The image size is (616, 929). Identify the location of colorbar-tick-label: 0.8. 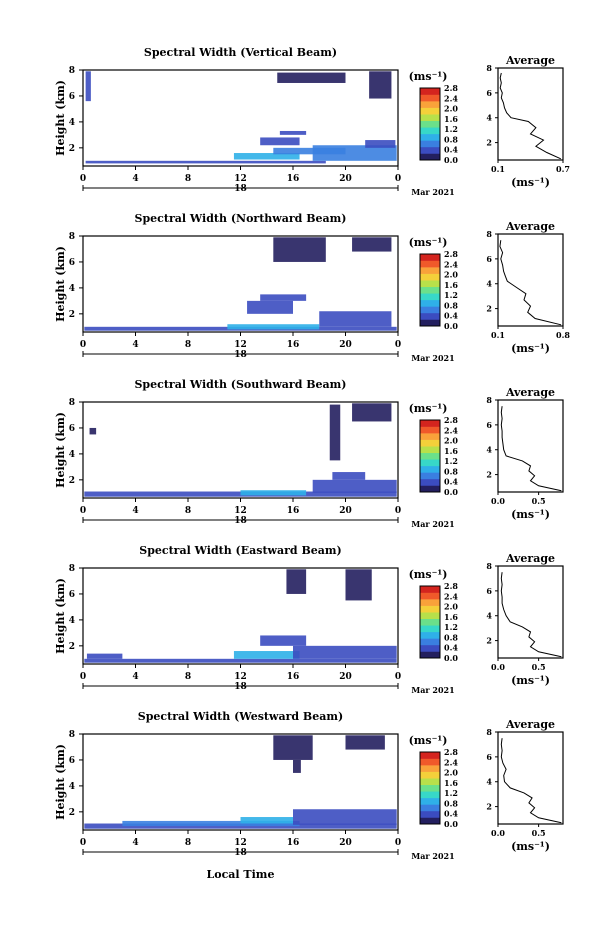
(451, 139).